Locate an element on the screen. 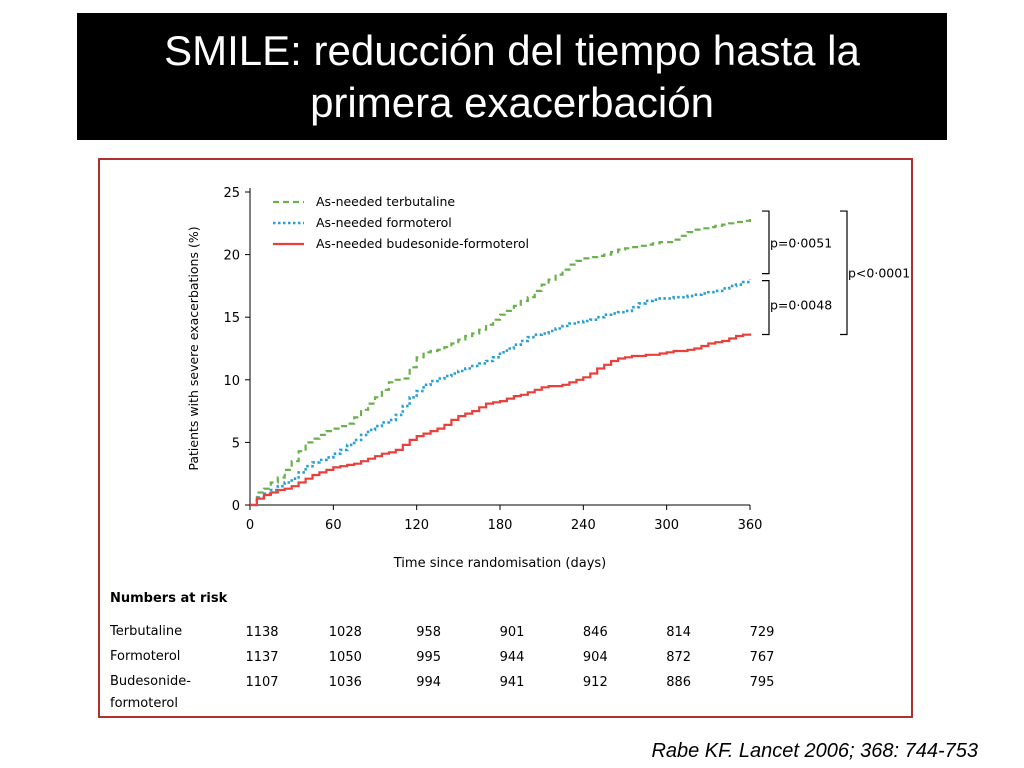  x-tick-label: 180 is located at coordinates (500, 525).